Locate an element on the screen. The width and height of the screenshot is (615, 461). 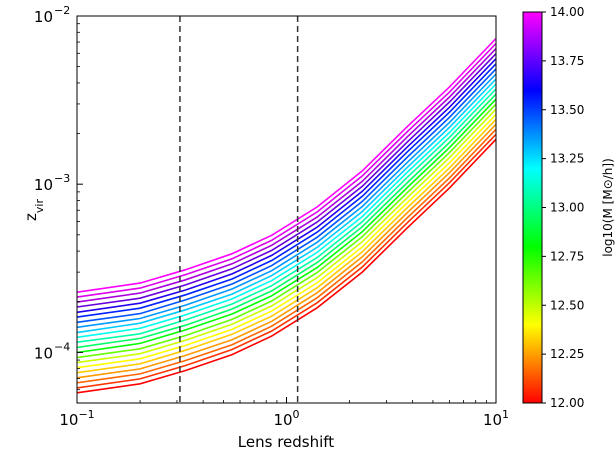
x-axis: 10⁻¹ 10⁰ 10¹ is located at coordinates (284, 413).